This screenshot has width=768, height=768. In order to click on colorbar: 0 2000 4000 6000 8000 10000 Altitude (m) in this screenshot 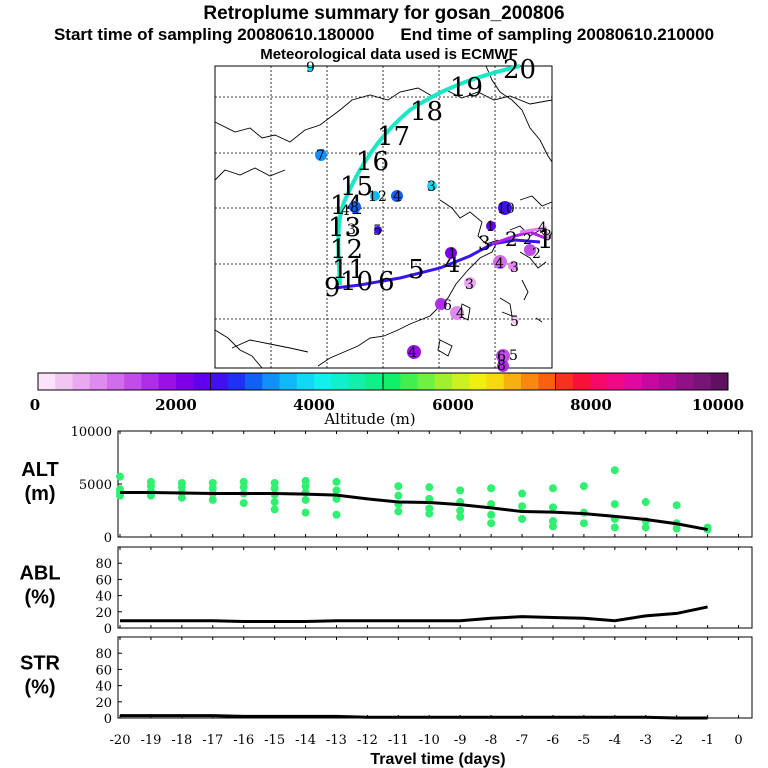, I will do `click(387, 400)`.